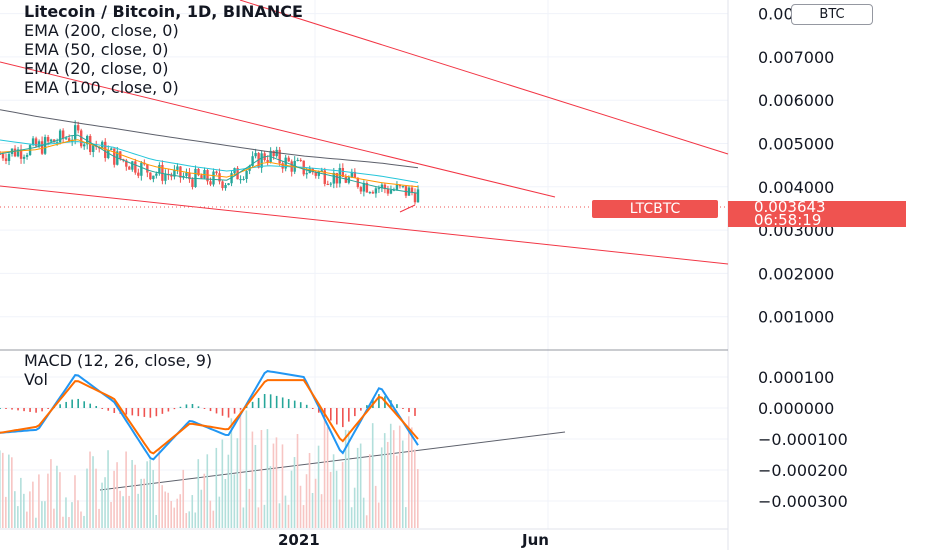 This screenshot has height=550, width=932. Describe the element at coordinates (96, 49) in the screenshot. I see `legend-ema50: EMA (50, close, 0)` at that location.